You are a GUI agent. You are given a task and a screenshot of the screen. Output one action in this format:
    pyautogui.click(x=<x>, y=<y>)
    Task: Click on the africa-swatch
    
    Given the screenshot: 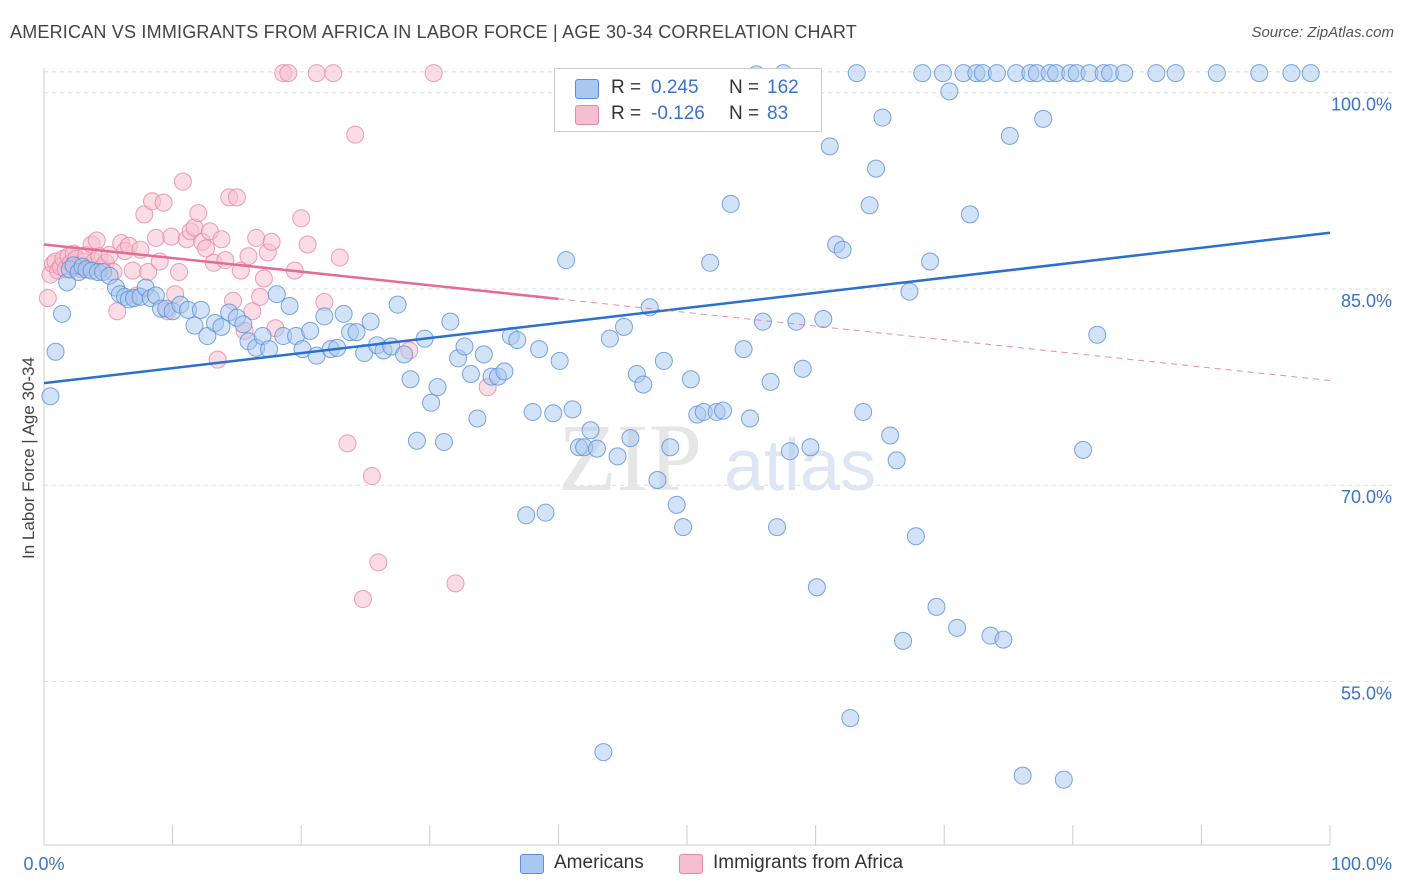 What is the action you would take?
    pyautogui.click(x=587, y=115)
    